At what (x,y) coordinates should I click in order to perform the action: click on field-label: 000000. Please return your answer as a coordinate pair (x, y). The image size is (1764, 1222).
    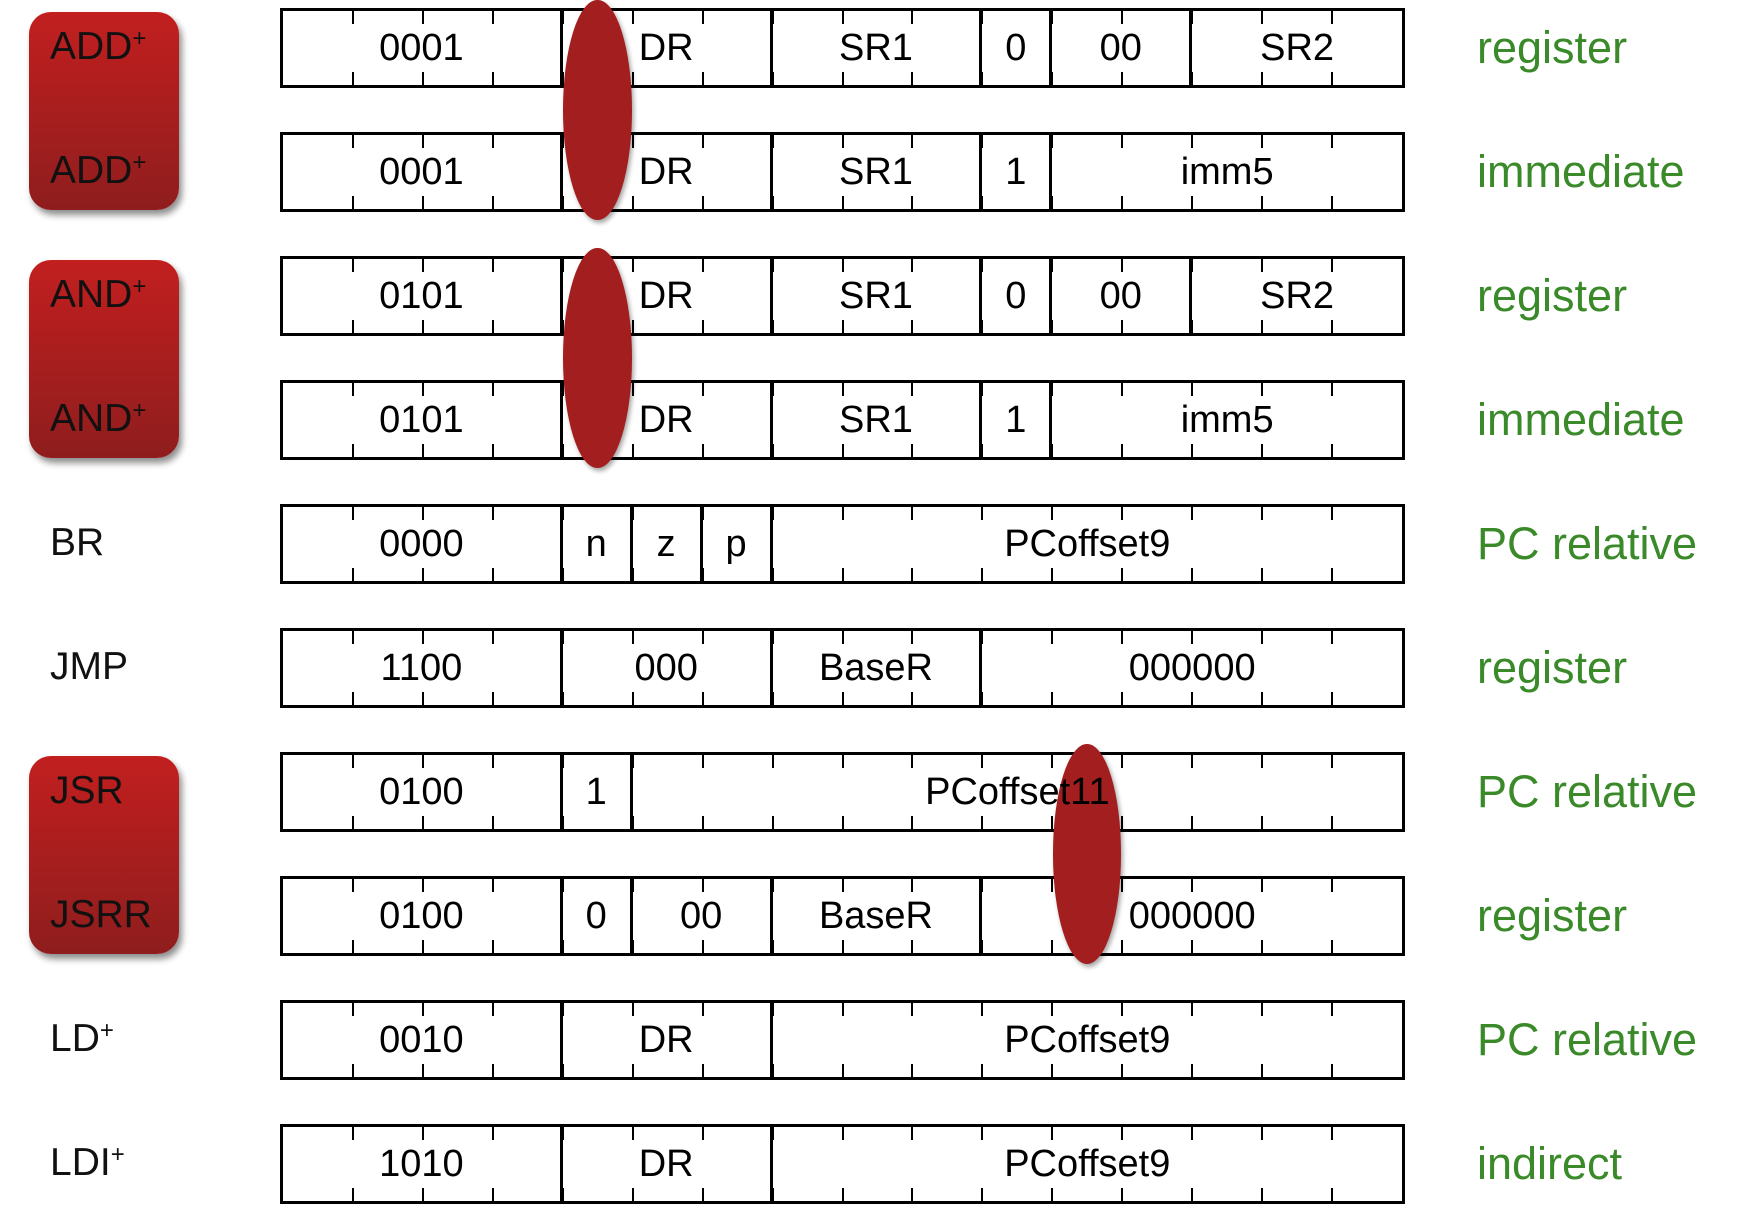
    Looking at the image, I should click on (1192, 668).